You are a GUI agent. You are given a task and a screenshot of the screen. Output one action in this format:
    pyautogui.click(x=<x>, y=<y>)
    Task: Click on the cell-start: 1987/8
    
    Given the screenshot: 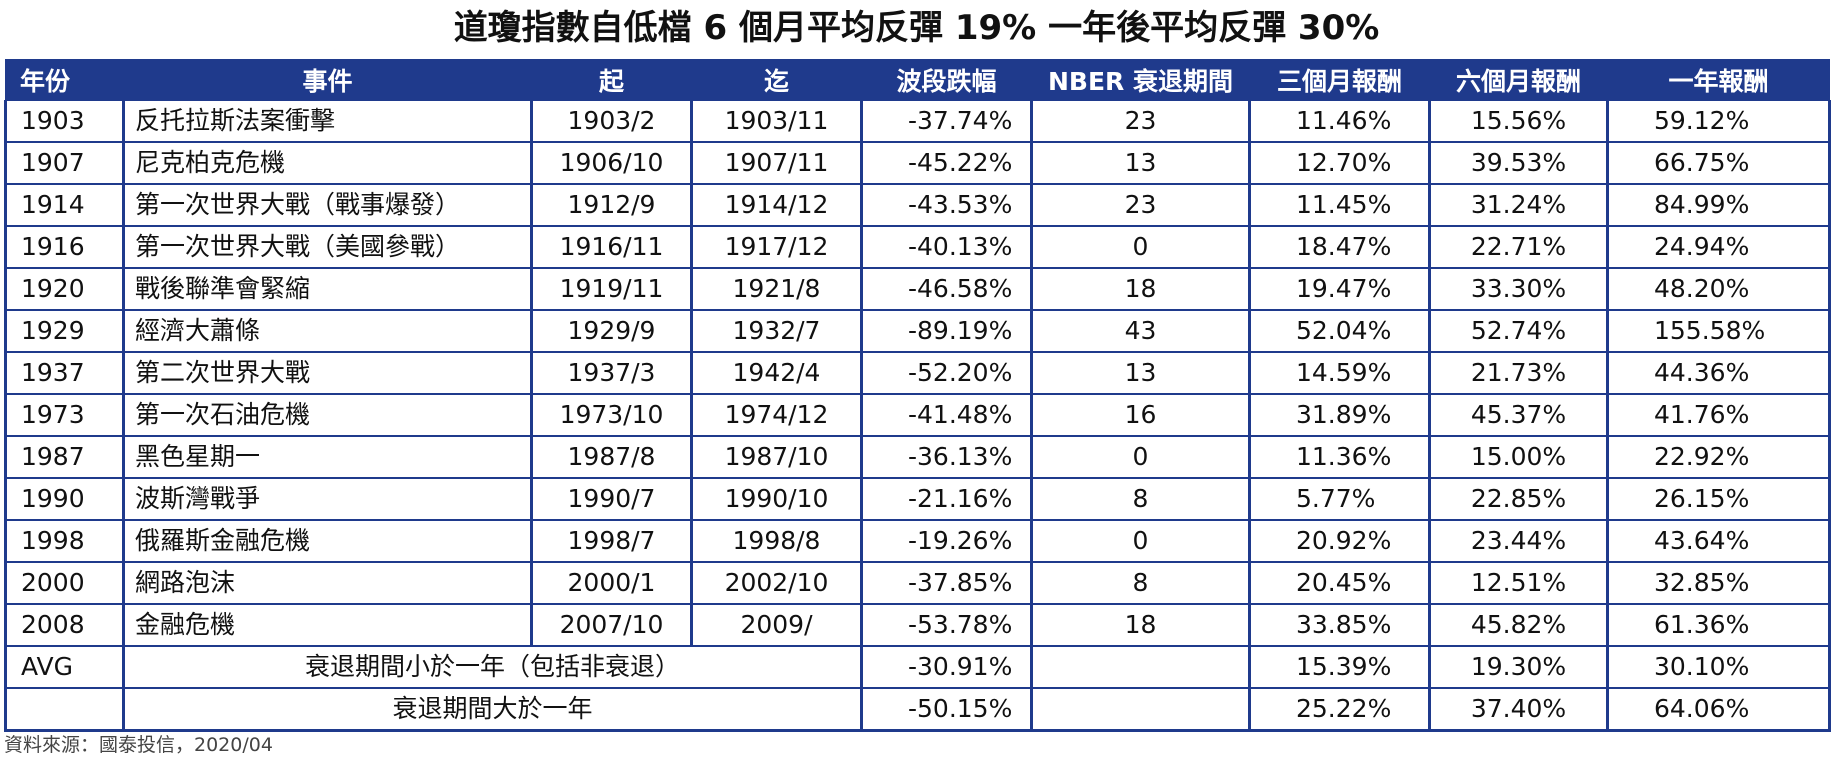 What is the action you would take?
    pyautogui.click(x=612, y=458)
    